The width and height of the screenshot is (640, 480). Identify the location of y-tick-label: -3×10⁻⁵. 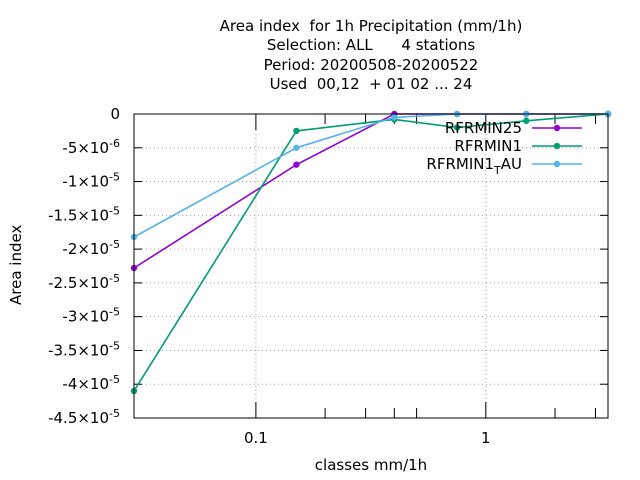
(91, 316).